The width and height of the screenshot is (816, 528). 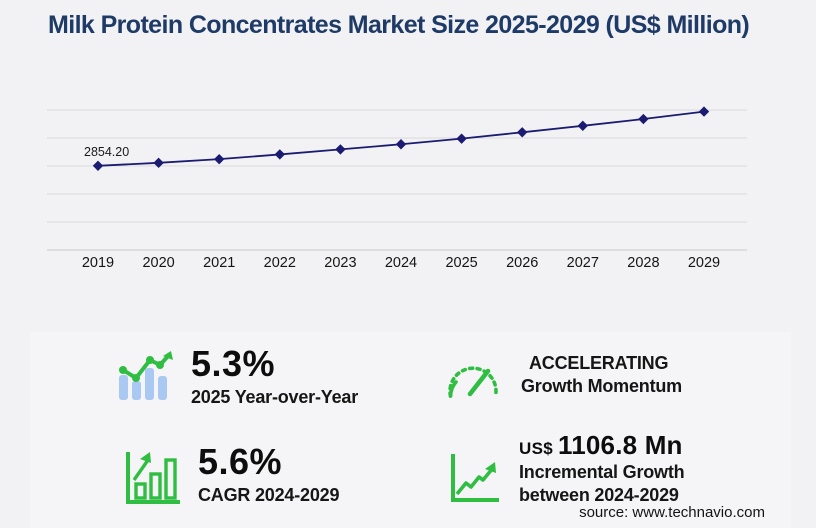 I want to click on x-axis-tick-label: 2019, so click(x=98, y=263).